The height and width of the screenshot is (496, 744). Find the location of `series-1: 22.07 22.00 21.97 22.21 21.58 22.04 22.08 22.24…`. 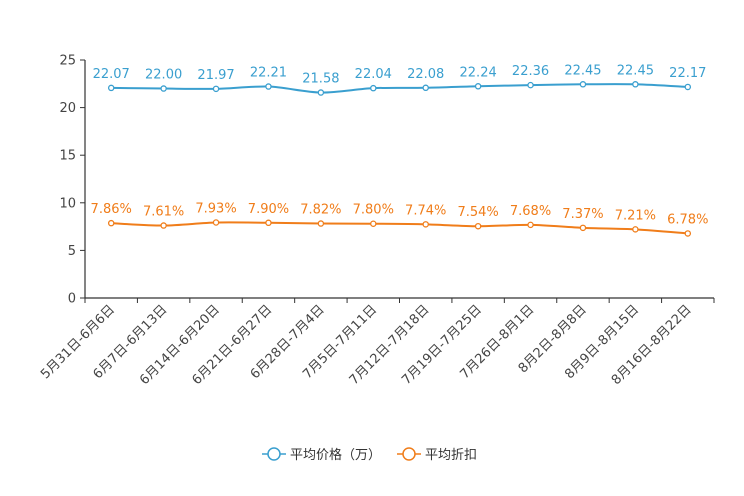

series-1: 22.07 22.00 21.97 22.21 21.58 22.04 22.08 22.24… is located at coordinates (399, 79).